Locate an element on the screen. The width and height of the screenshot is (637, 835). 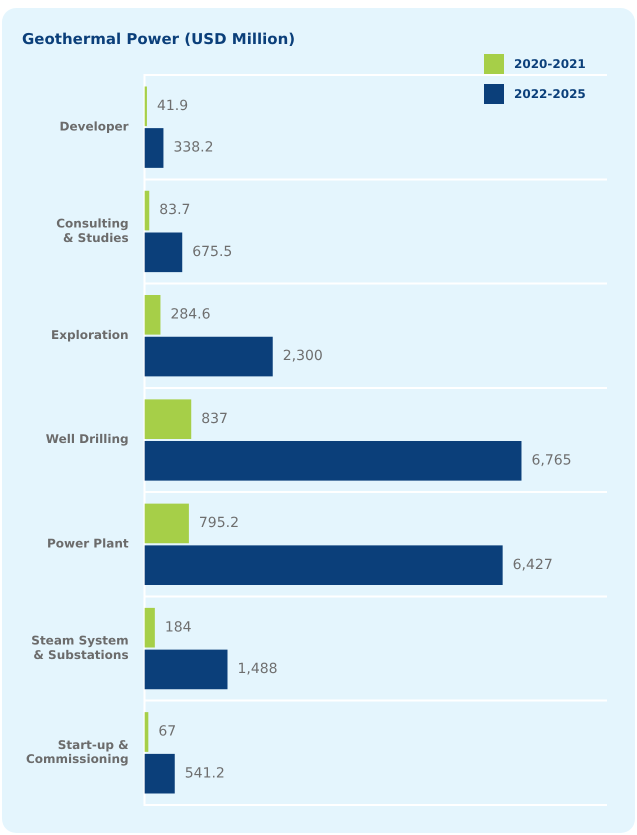
data-label: 541.2 is located at coordinates (204, 773).